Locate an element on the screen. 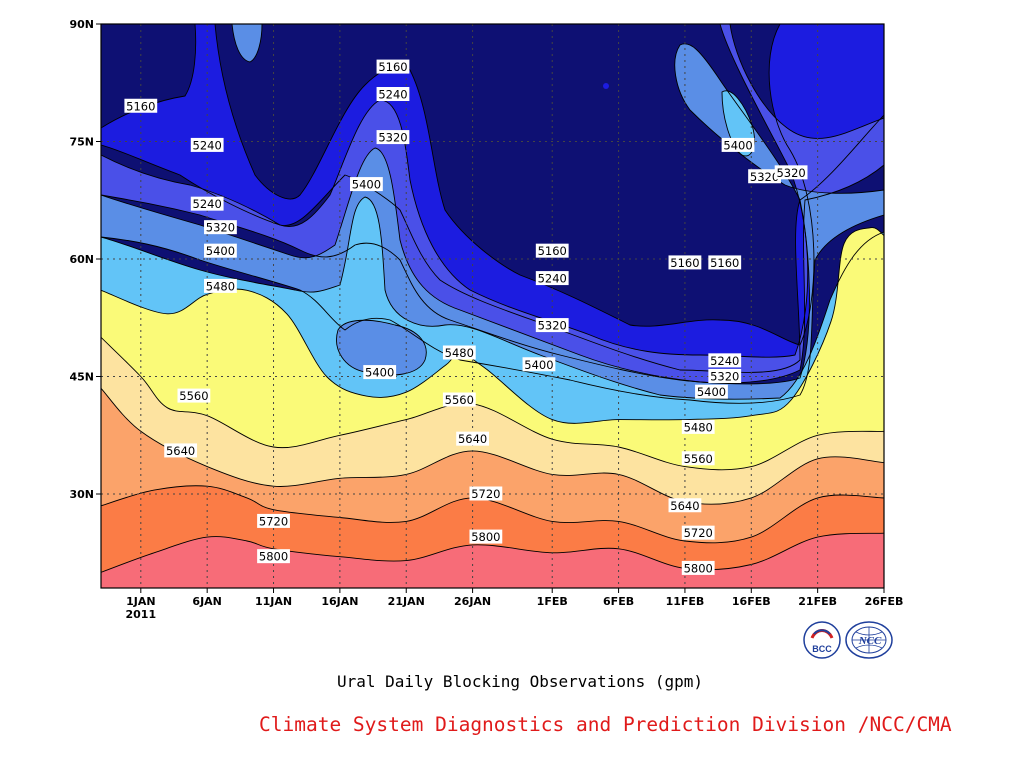  contour-label-14: 5400 is located at coordinates (380, 372).